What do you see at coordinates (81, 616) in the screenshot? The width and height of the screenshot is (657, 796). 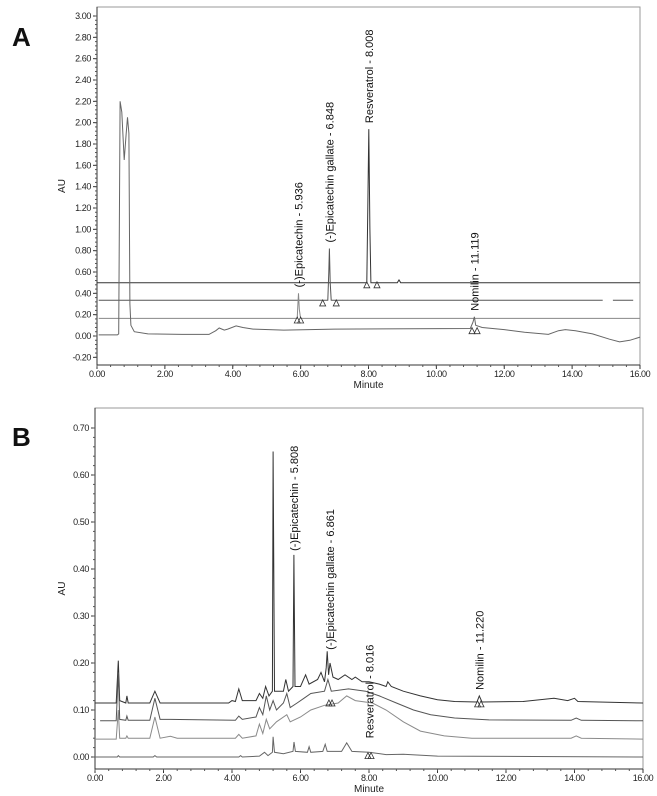 I see `y-tick-label: 0.30` at bounding box center [81, 616].